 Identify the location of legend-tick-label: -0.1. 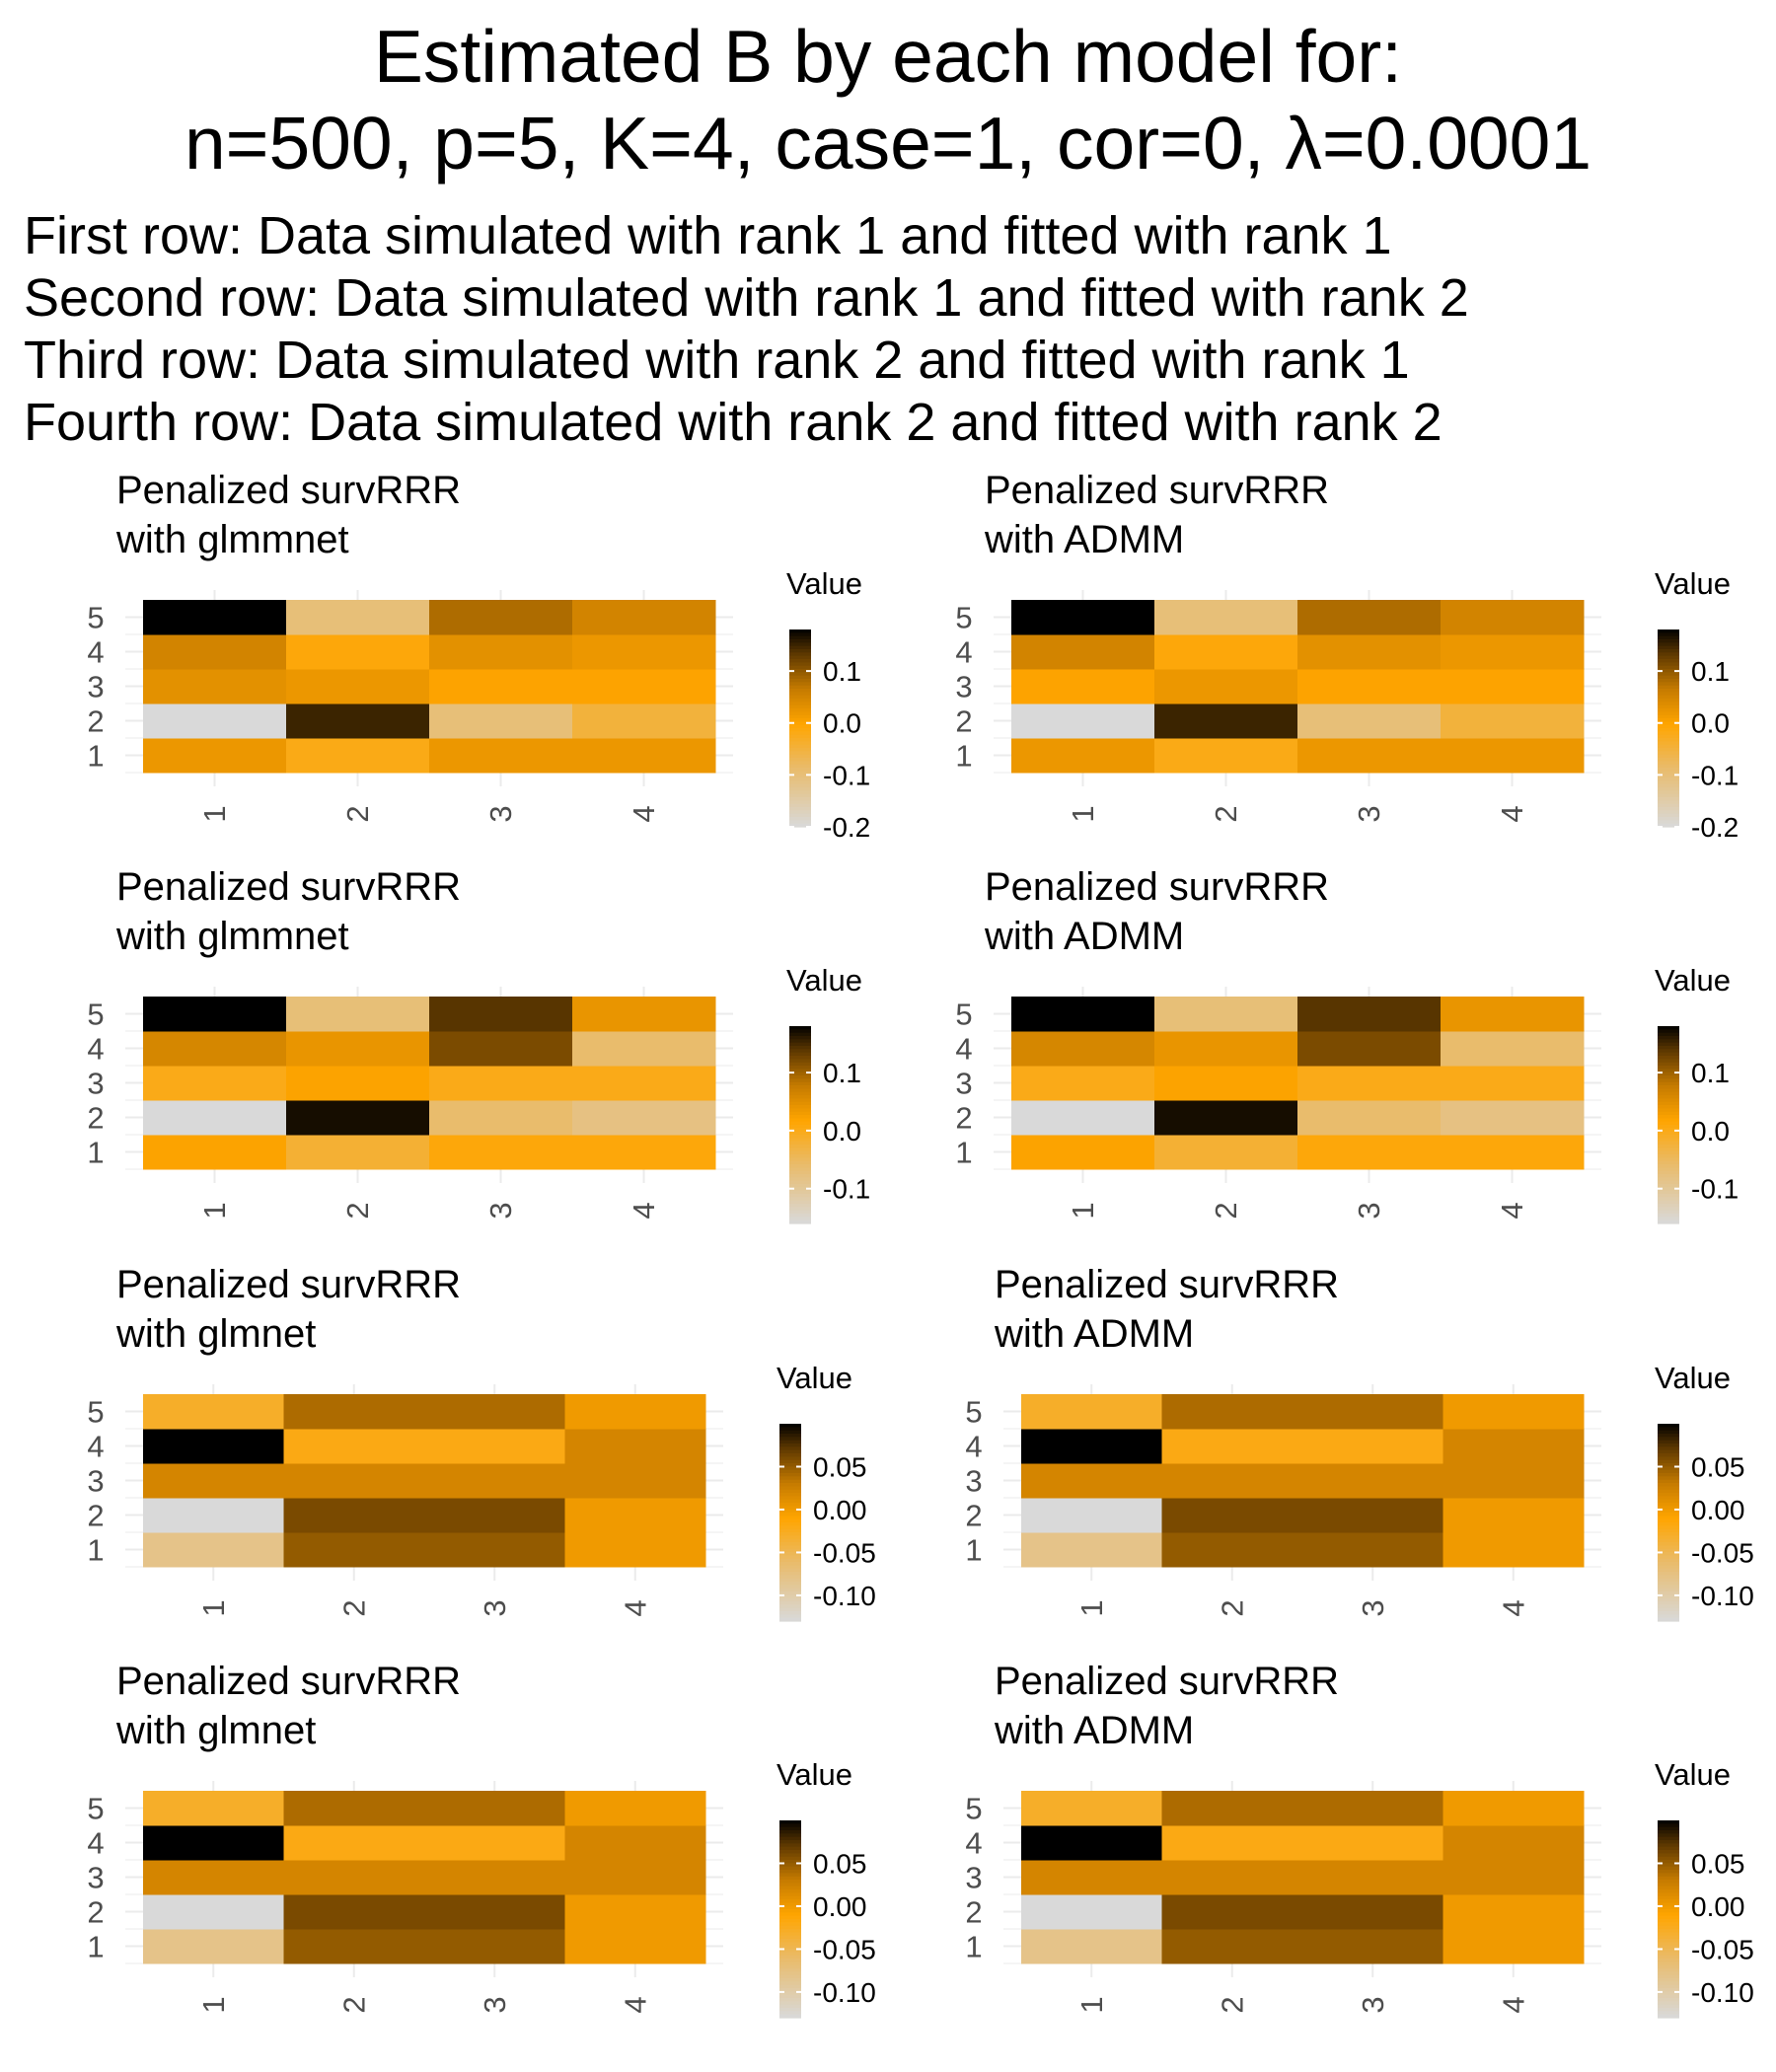
(847, 775).